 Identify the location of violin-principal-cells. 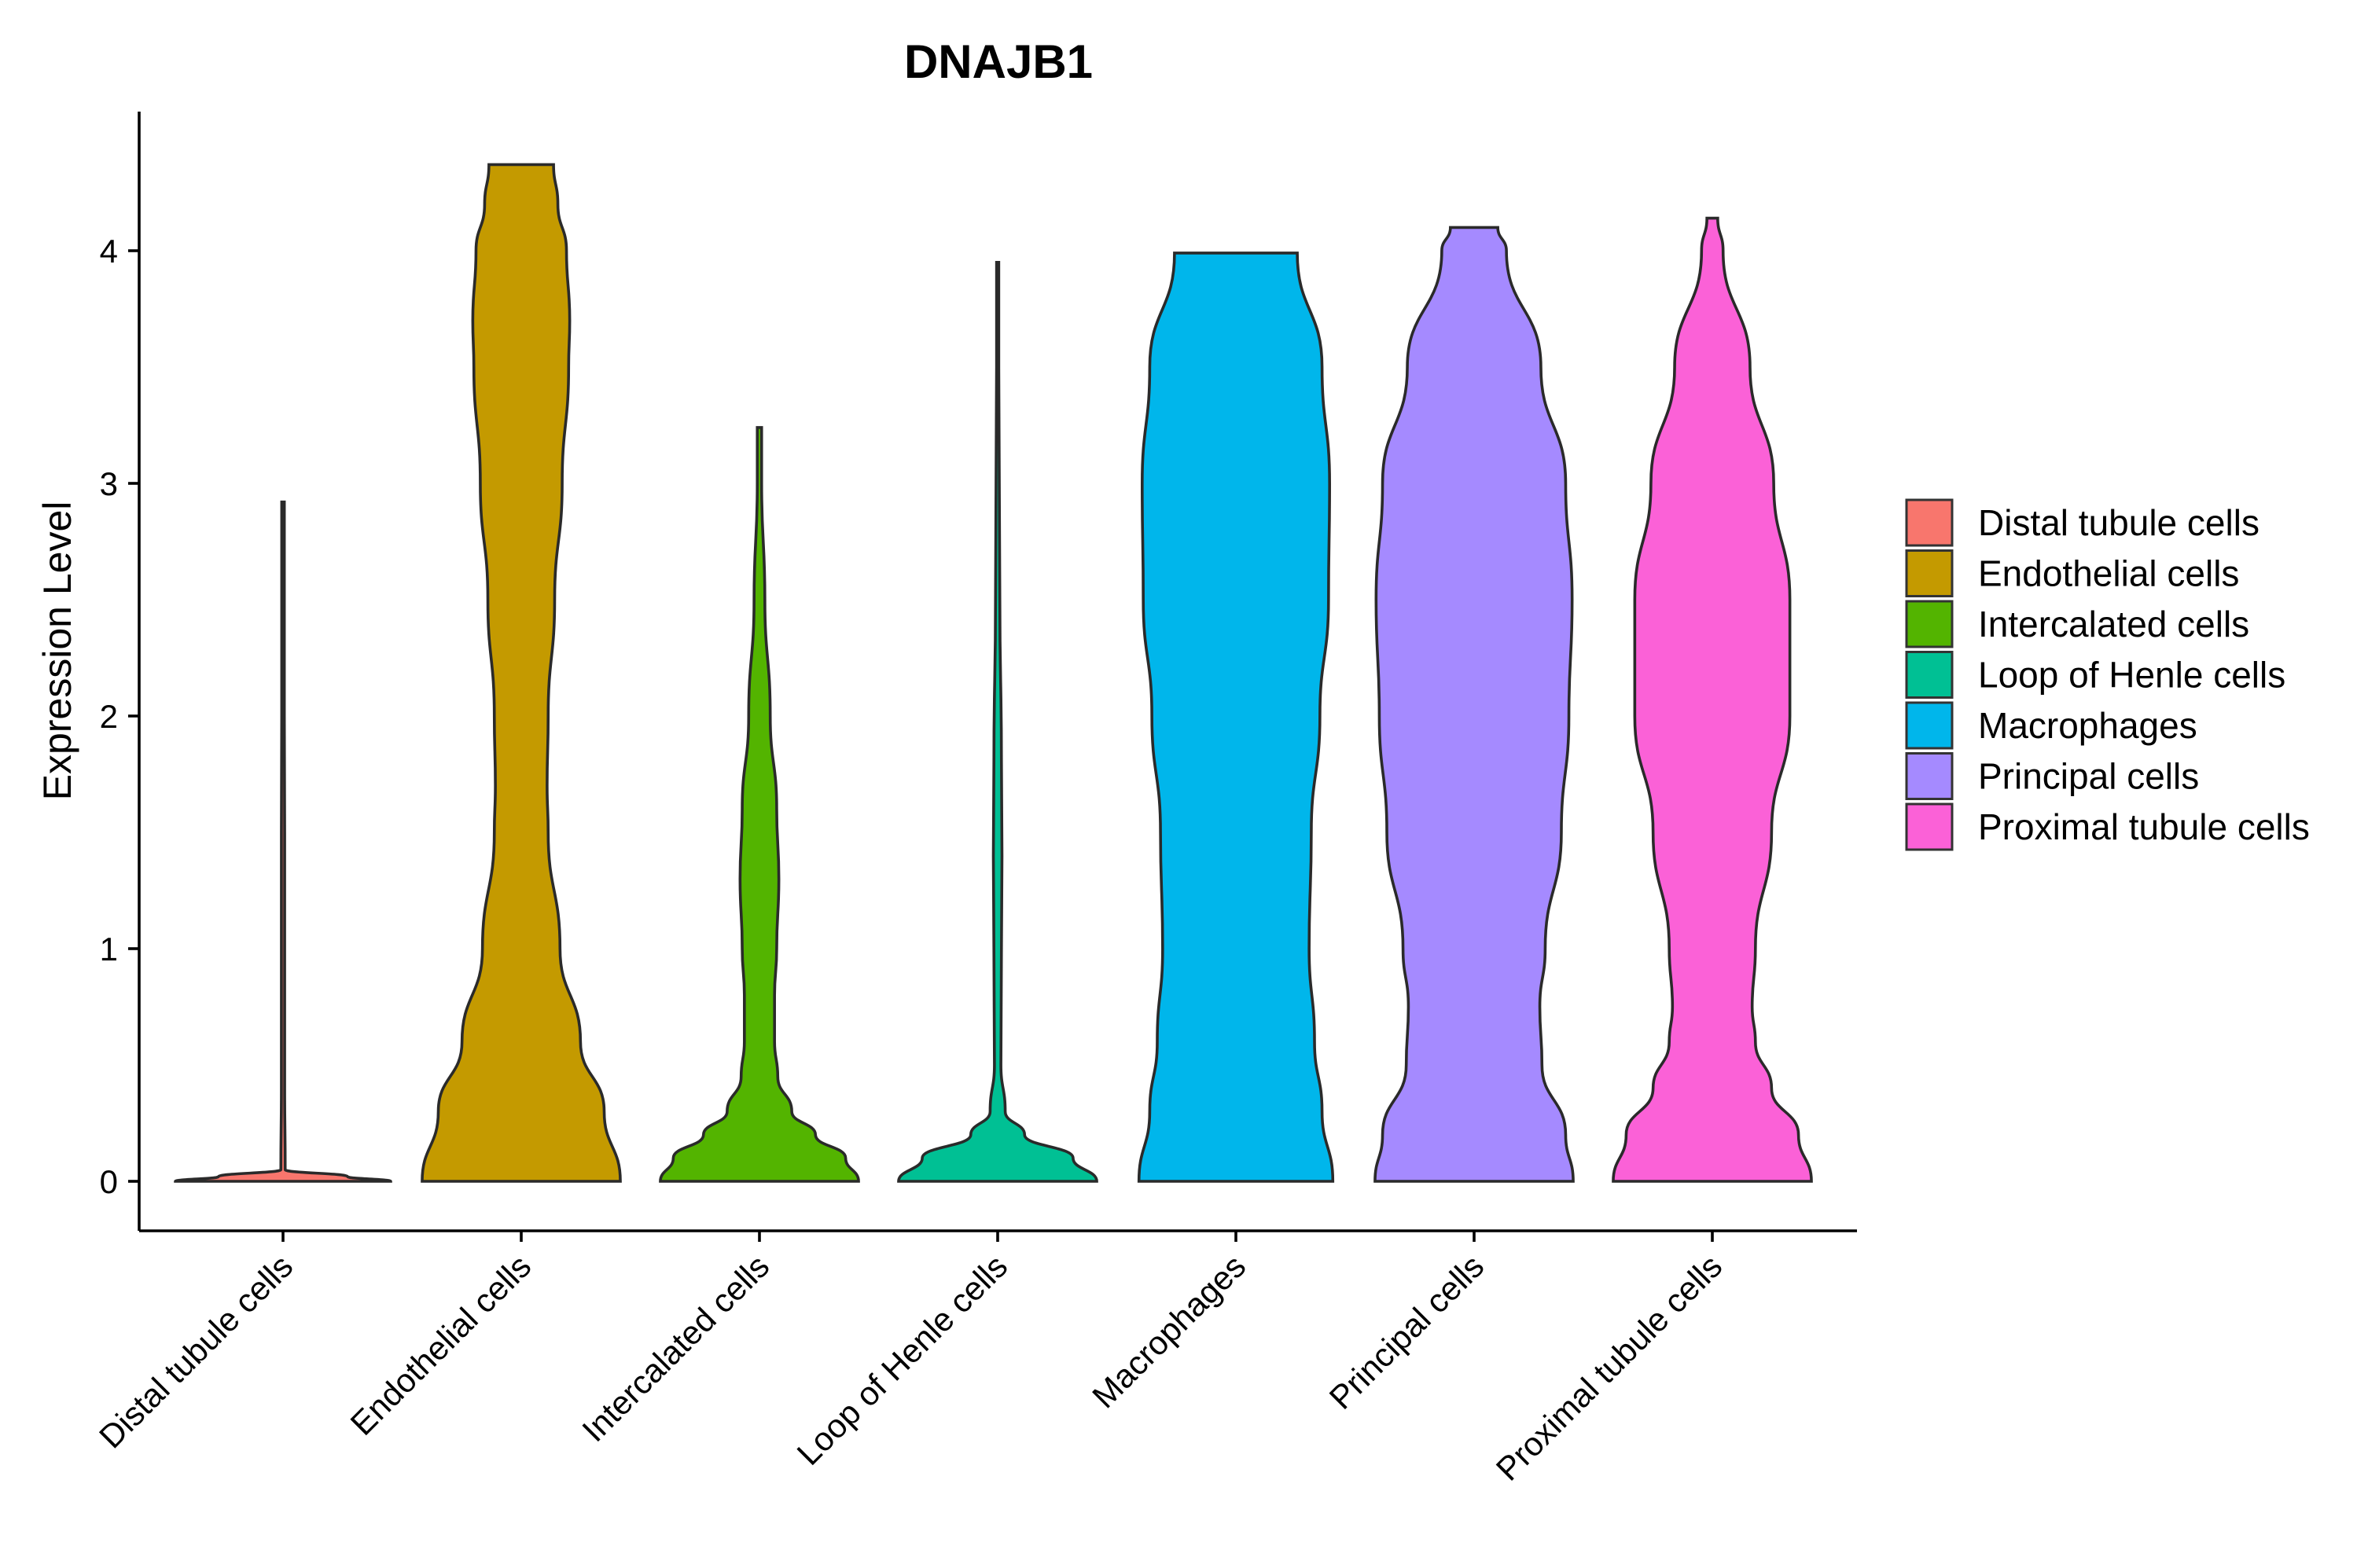
(1474, 704).